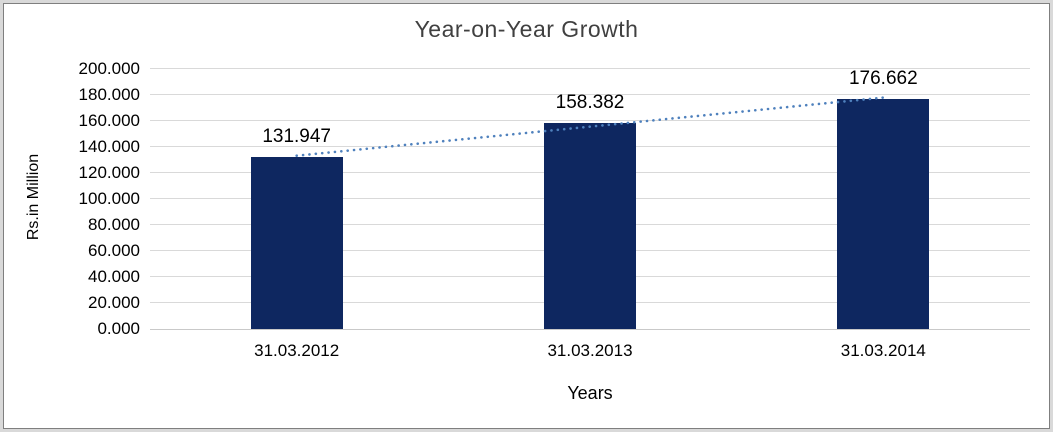 This screenshot has width=1053, height=432. What do you see at coordinates (109, 172) in the screenshot?
I see `y-tick-label: 120.000` at bounding box center [109, 172].